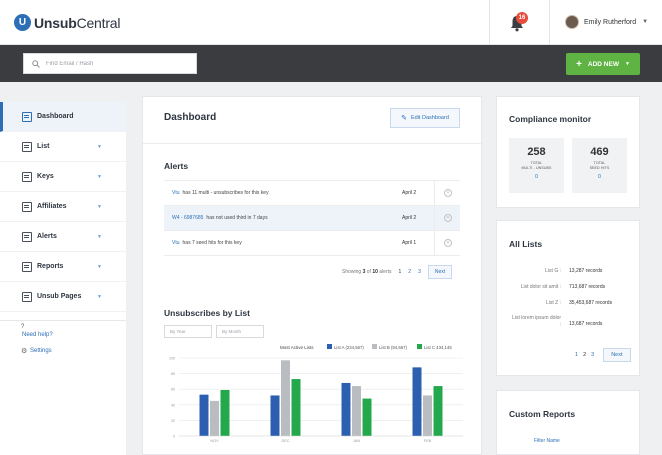  Describe the element at coordinates (63, 147) in the screenshot. I see `sidebar-item-list: List ▼` at that location.